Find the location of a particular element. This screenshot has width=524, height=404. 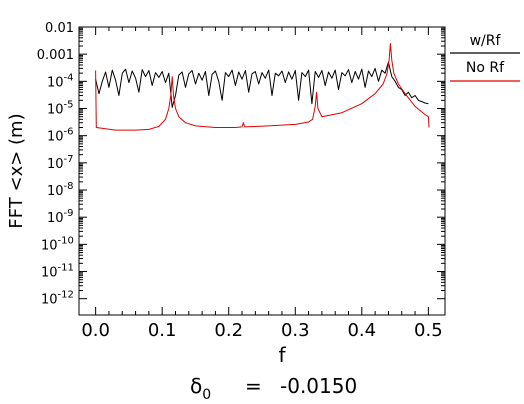

x-tick-label-4: 0.4 is located at coordinates (361, 330).